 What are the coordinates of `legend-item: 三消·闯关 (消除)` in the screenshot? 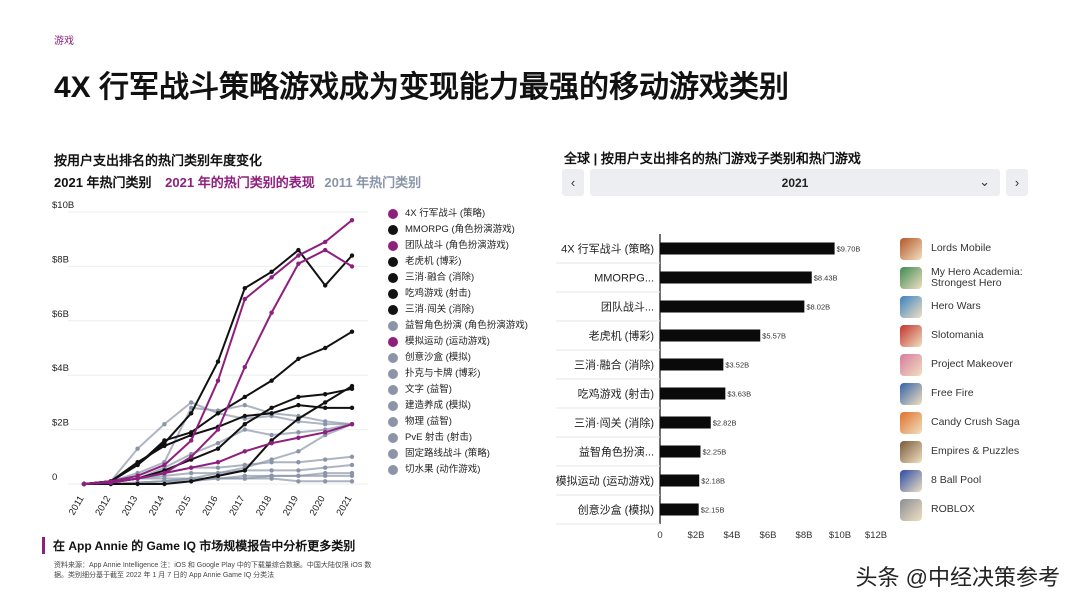 It's located at (468, 310).